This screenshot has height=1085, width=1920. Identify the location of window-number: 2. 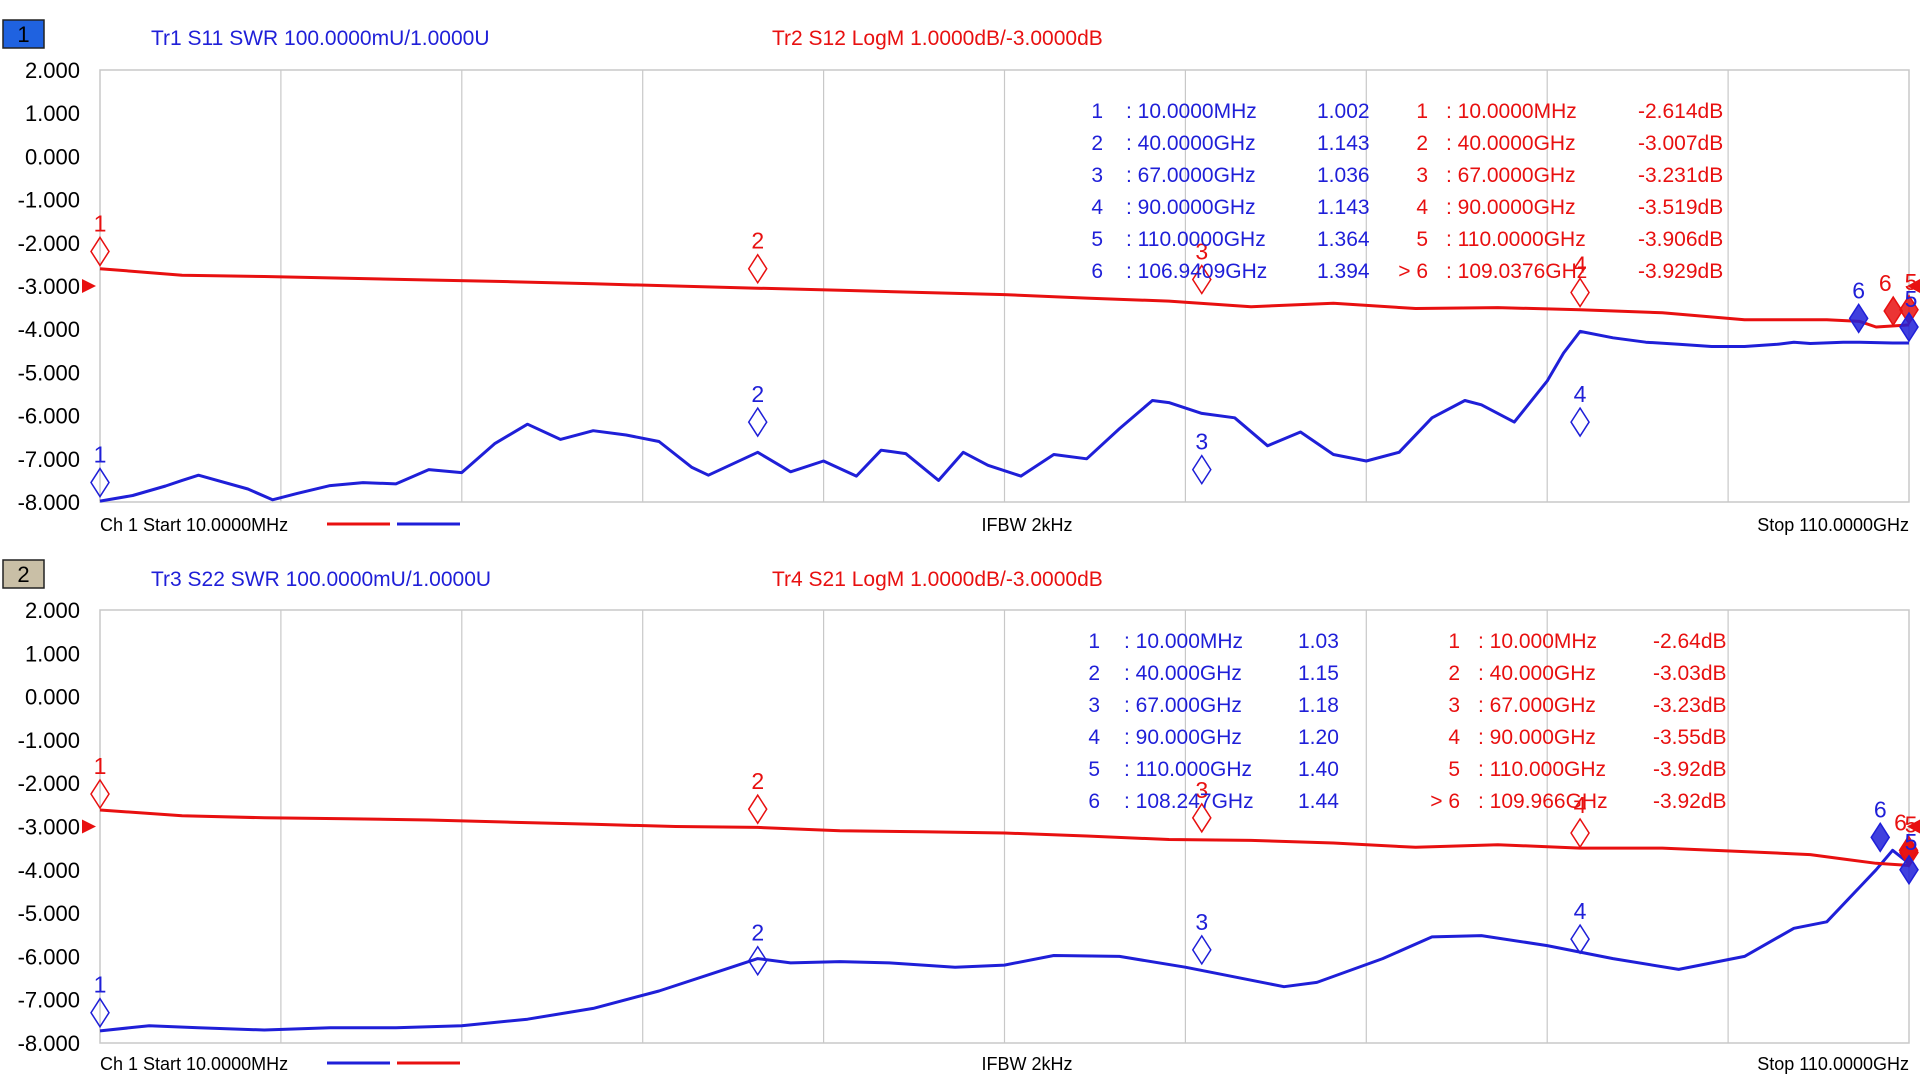
(23, 574).